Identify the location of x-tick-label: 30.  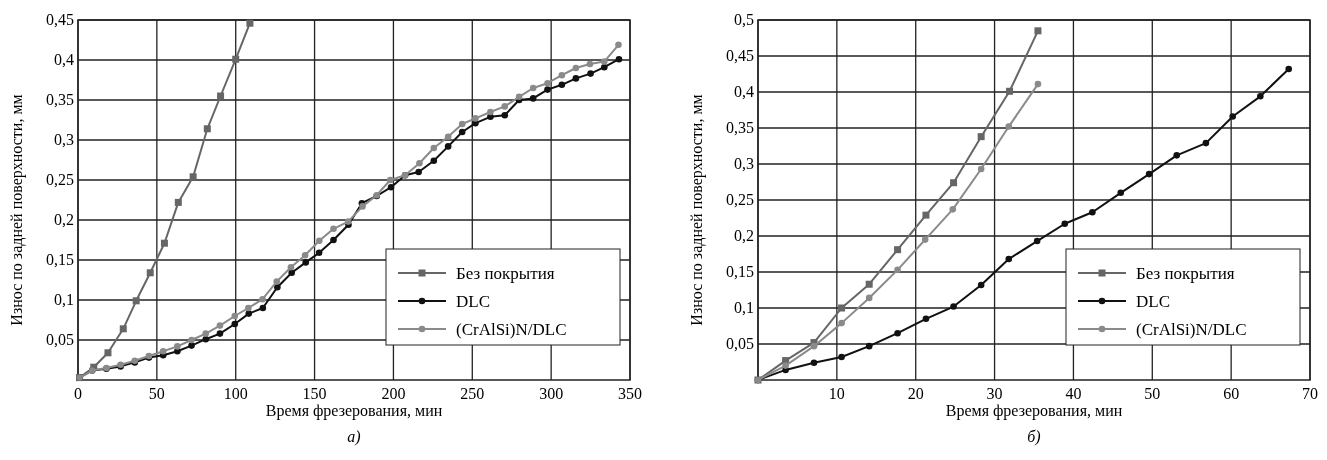
(994, 393).